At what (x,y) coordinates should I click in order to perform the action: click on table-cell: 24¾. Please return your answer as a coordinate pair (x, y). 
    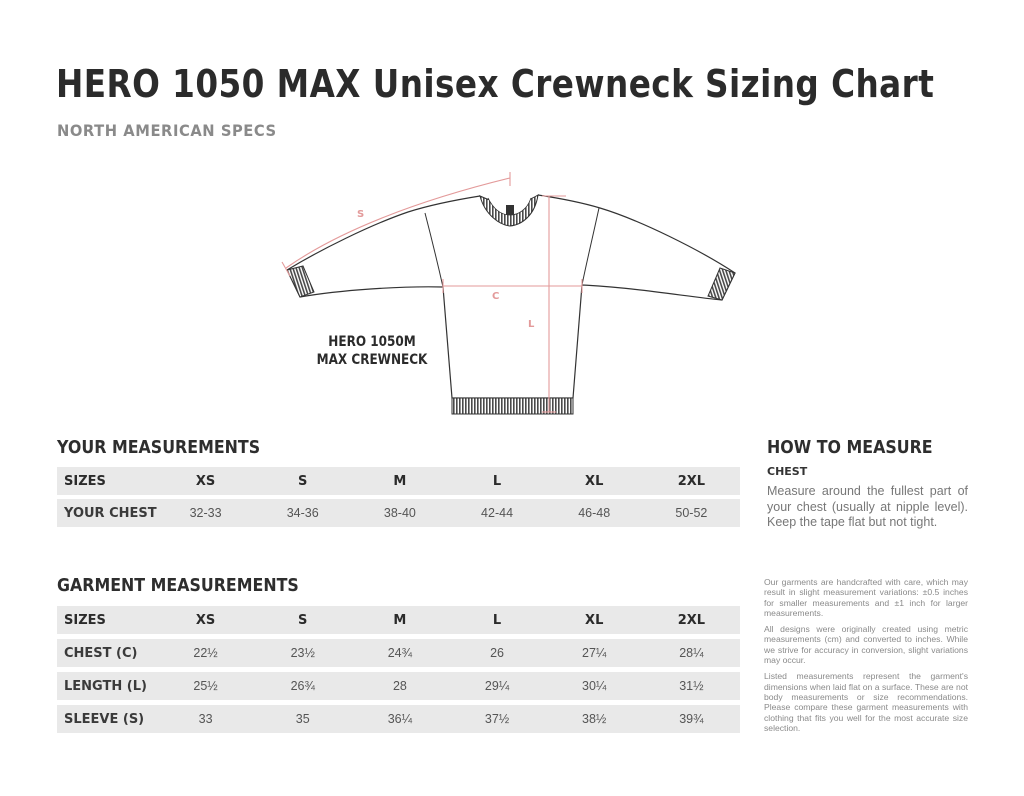
    Looking at the image, I should click on (400, 653).